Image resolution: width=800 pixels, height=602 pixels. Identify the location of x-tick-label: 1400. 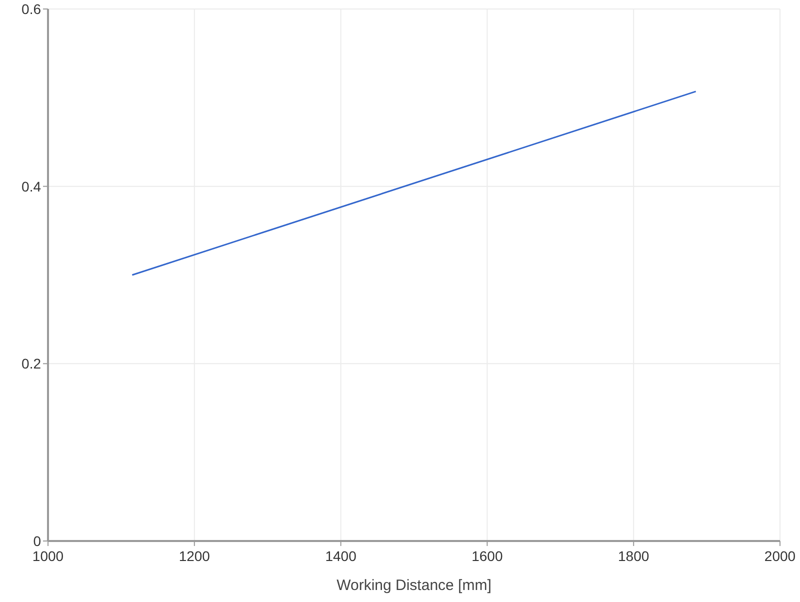
(341, 556).